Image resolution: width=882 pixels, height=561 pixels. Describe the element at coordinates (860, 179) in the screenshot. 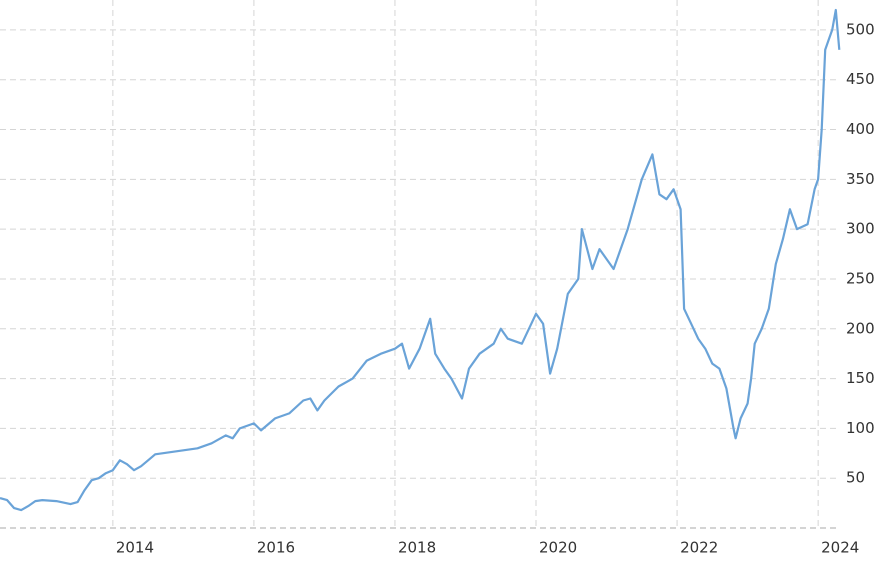

I see `y-tick-label: 350` at that location.